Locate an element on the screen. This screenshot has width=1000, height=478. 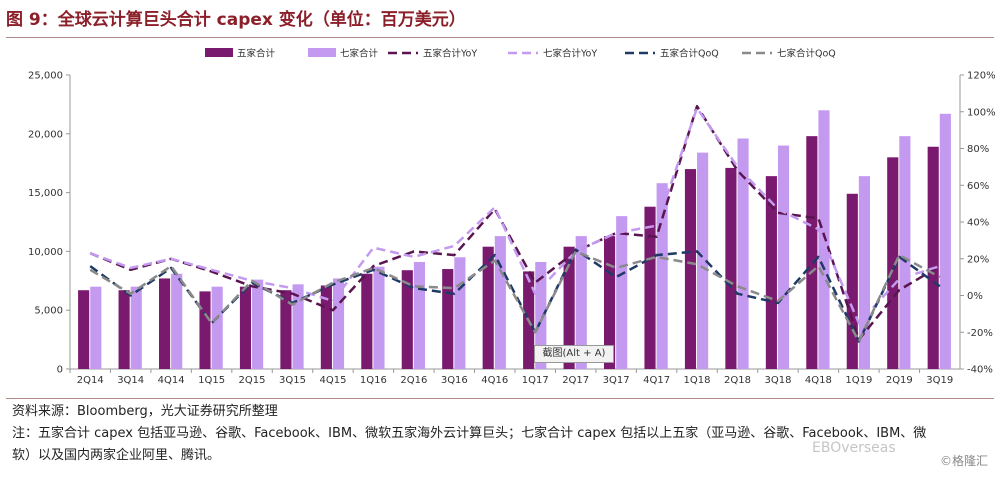
x-tick-label: 2Q19 is located at coordinates (899, 380).